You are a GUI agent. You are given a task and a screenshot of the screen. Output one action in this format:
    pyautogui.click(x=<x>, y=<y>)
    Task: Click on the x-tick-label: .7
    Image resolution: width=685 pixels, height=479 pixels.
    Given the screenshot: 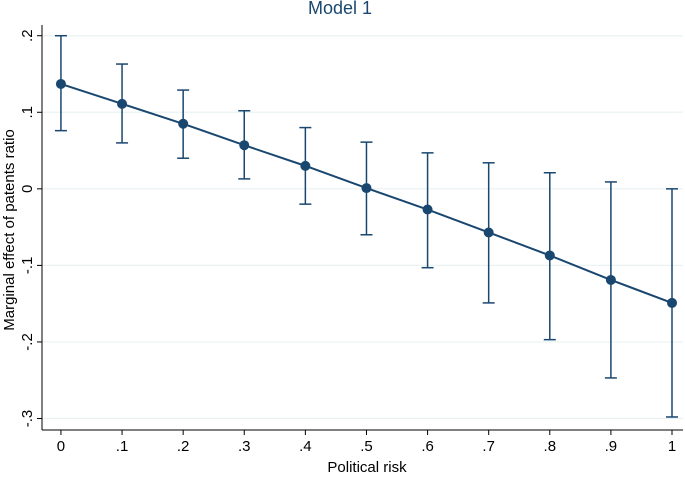 What is the action you would take?
    pyautogui.click(x=488, y=446)
    